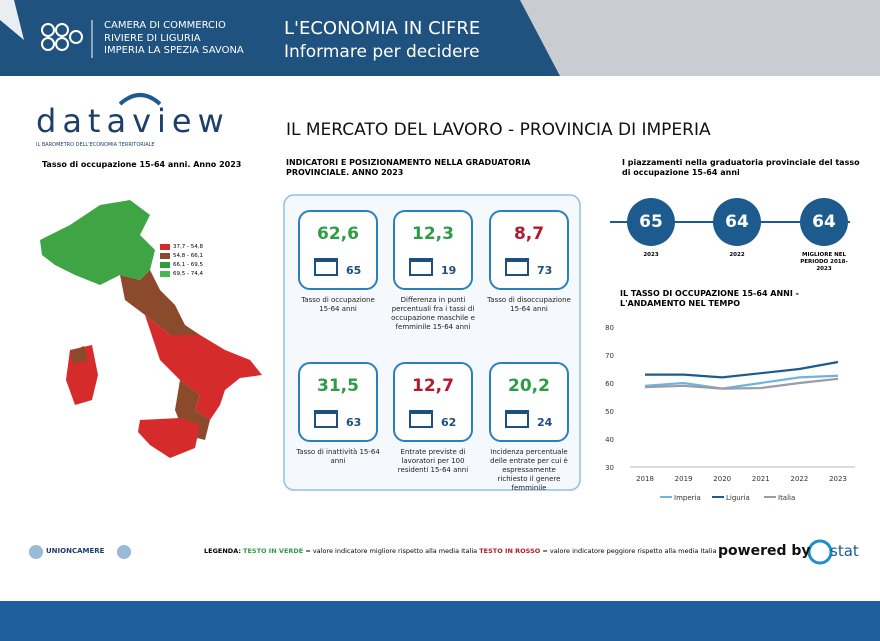  What do you see at coordinates (545, 270) in the screenshot?
I see `indicator-rank: 73` at bounding box center [545, 270].